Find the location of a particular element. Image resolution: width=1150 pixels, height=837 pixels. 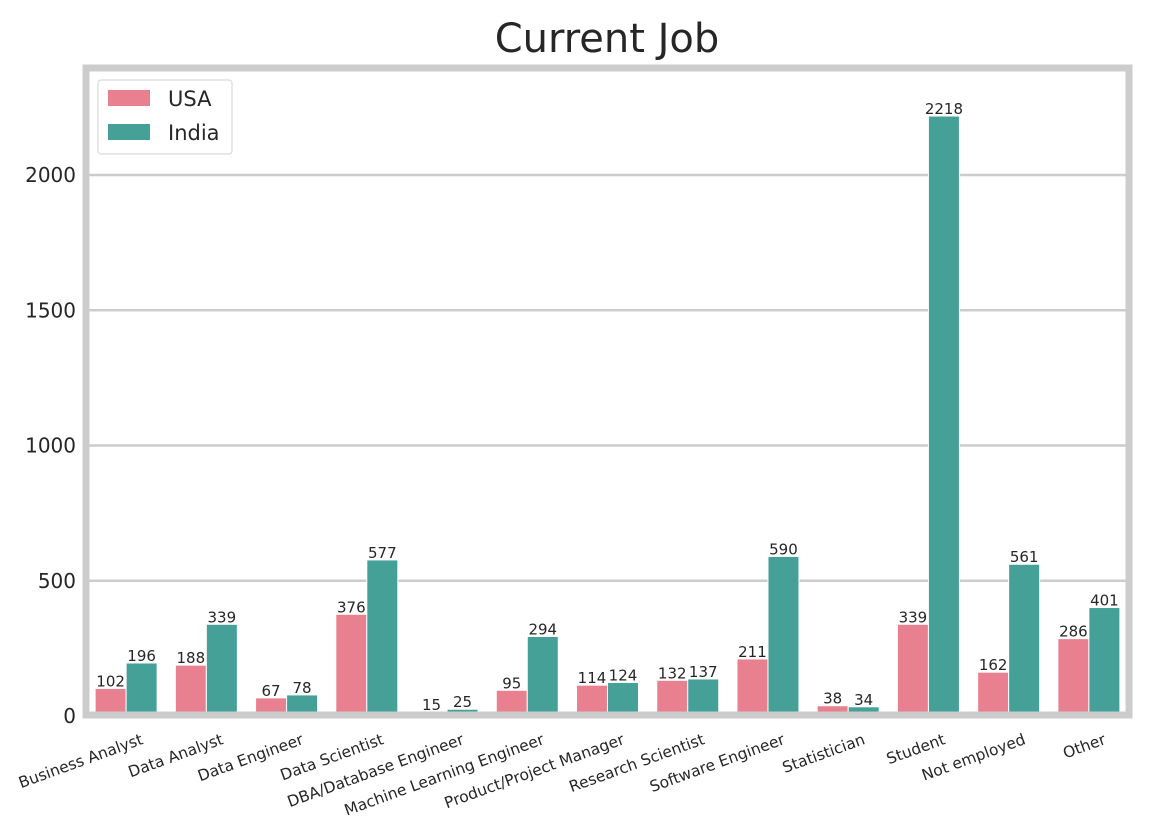

y-tick-label: 2000 is located at coordinates (50, 175).